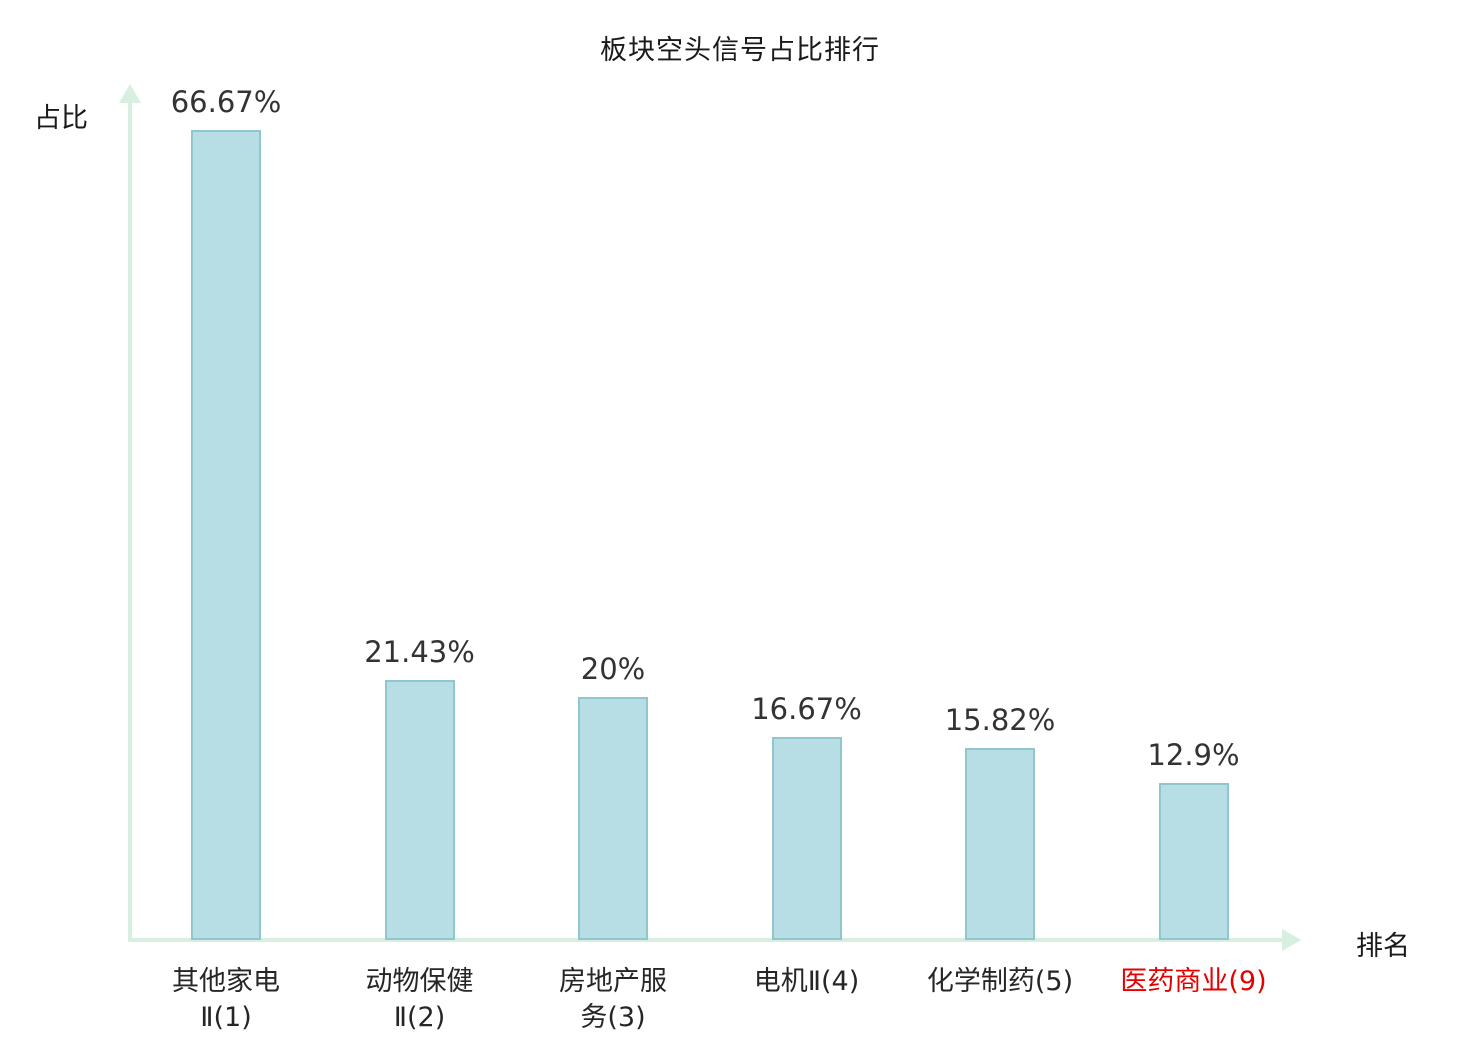  Describe the element at coordinates (707, 940) in the screenshot. I see `x-axis-line` at that location.